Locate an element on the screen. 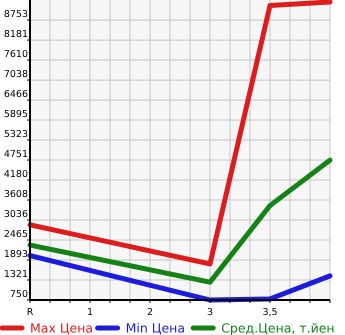 This screenshot has height=335, width=345. y-tick-label: 5323 is located at coordinates (16, 134).